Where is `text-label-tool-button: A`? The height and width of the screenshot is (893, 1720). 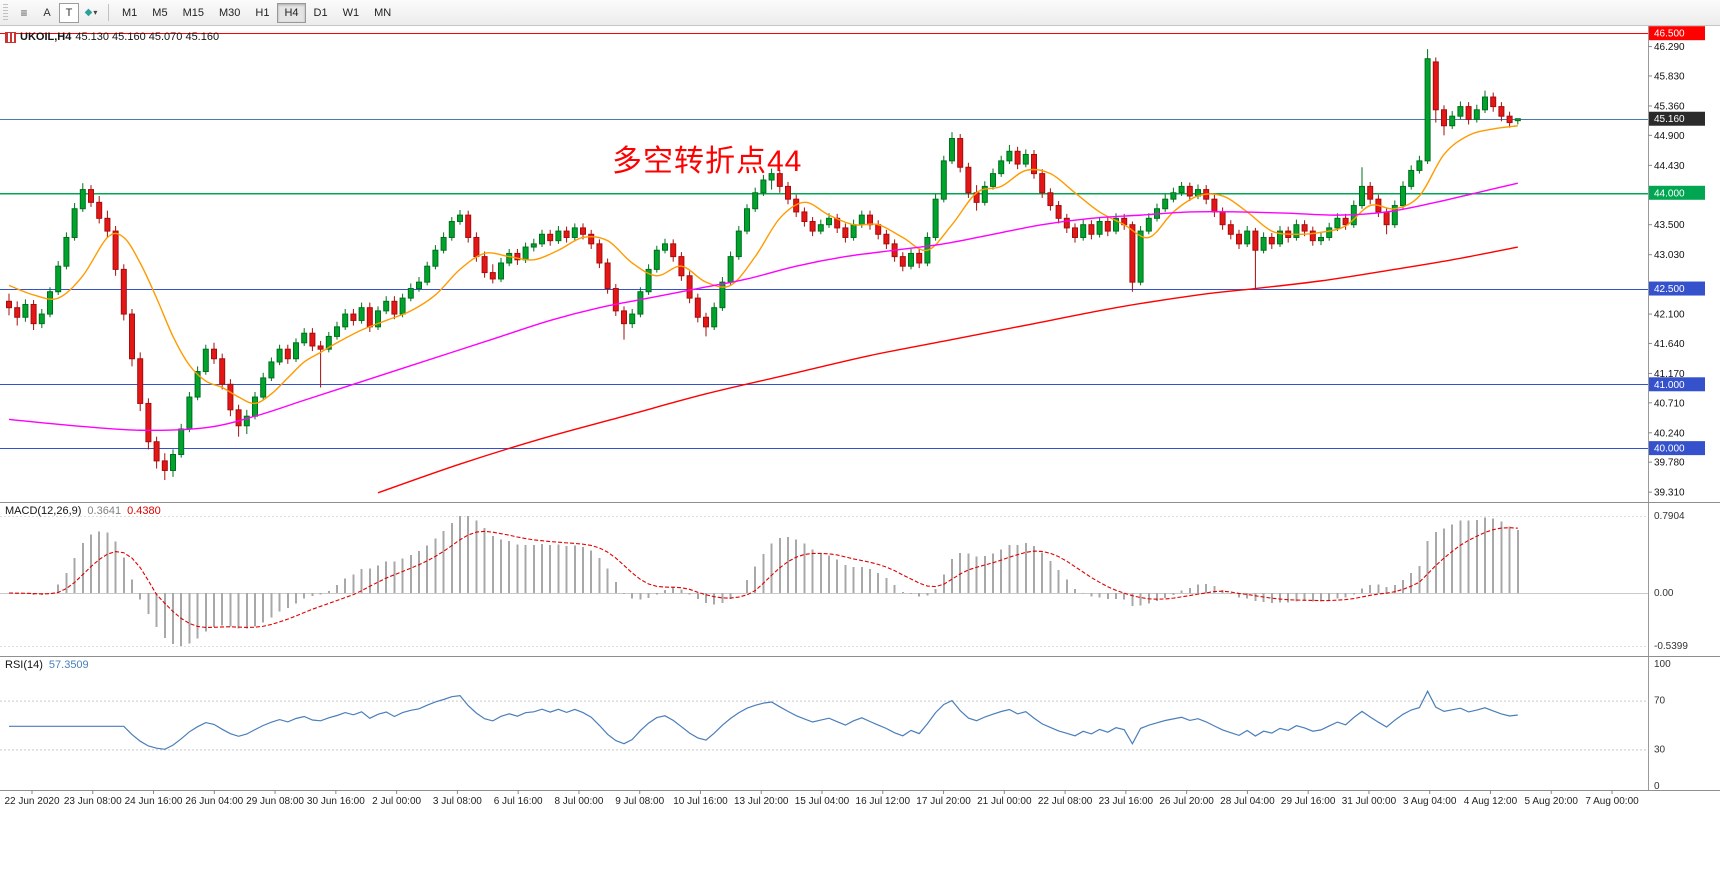 text-label-tool-button: A is located at coordinates (47, 13).